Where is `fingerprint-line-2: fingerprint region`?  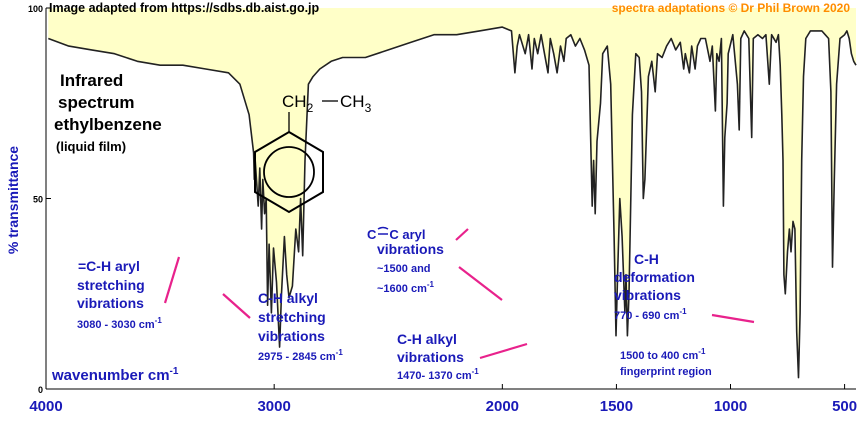
fingerprint-line-2: fingerprint region is located at coordinates (666, 372).